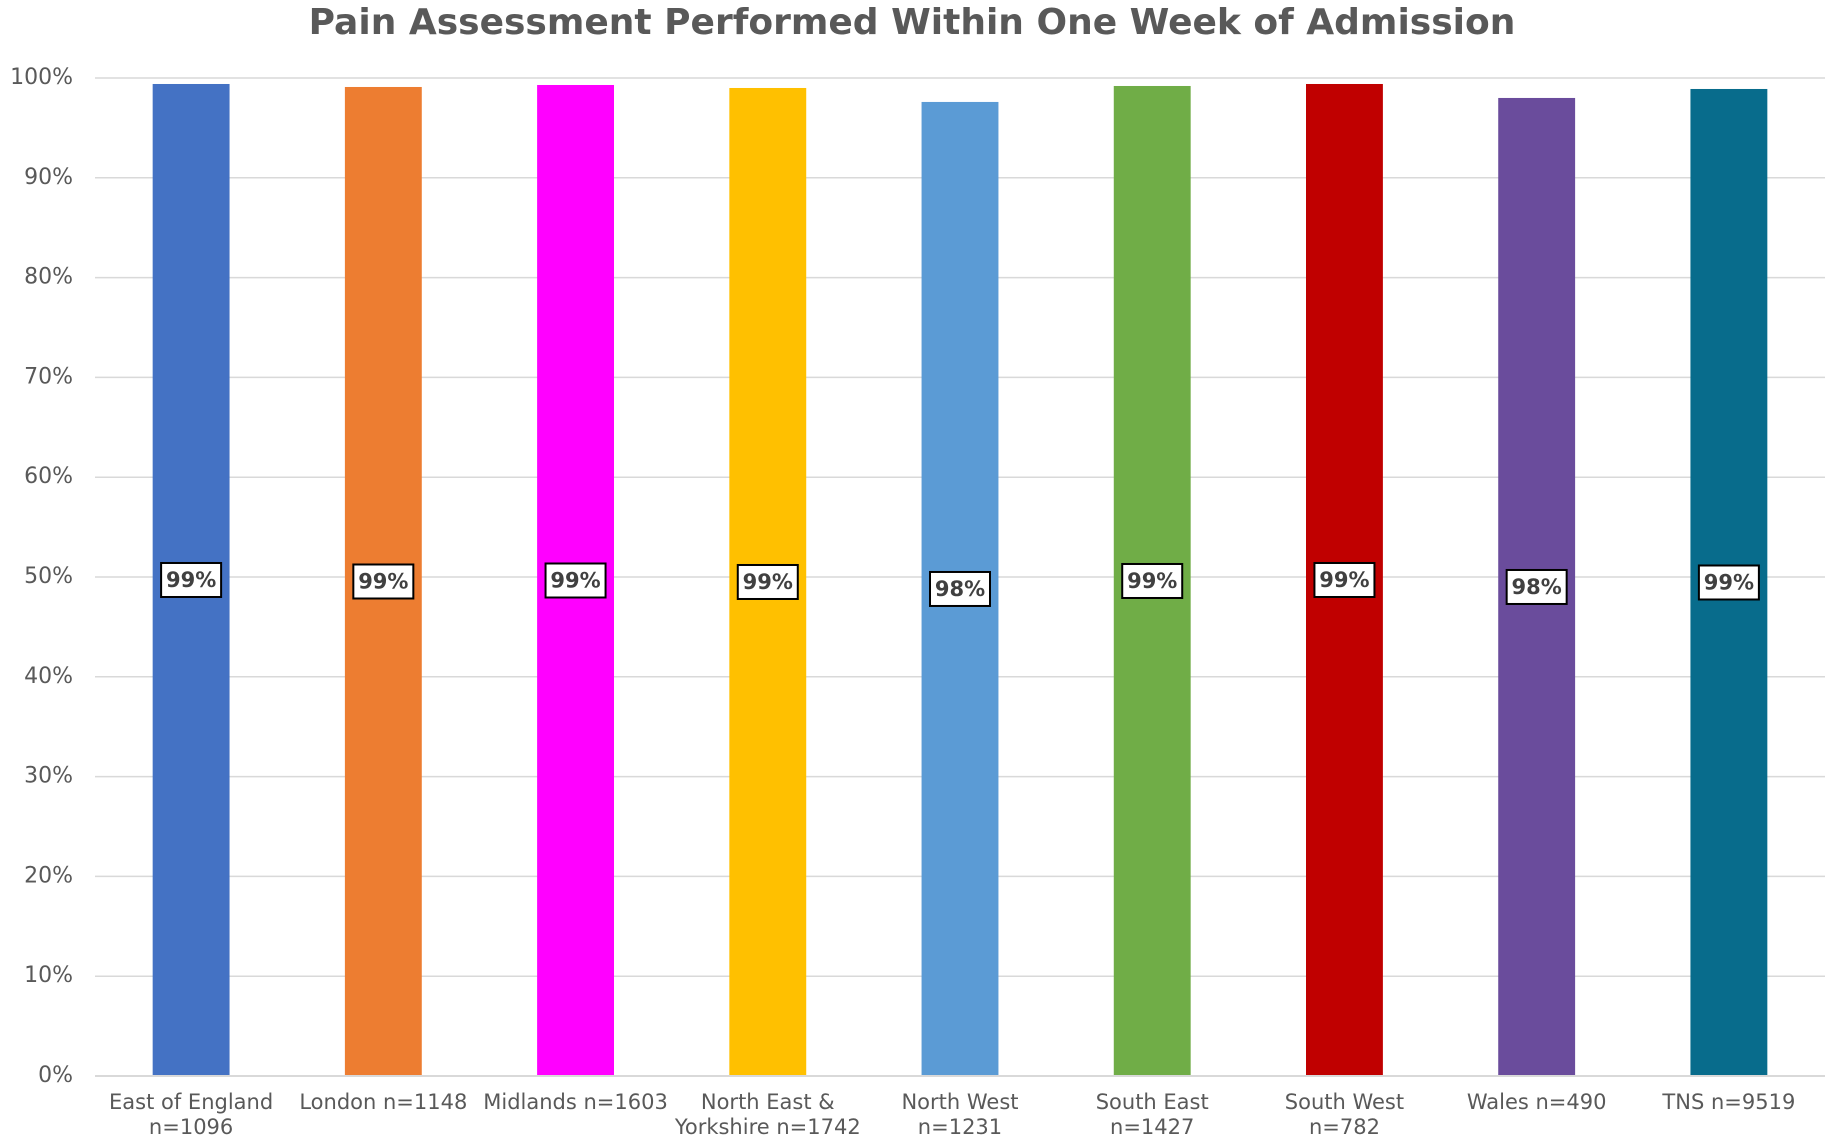  Describe the element at coordinates (1729, 1102) in the screenshot. I see `x-tick-label: TNS n=9519` at that location.